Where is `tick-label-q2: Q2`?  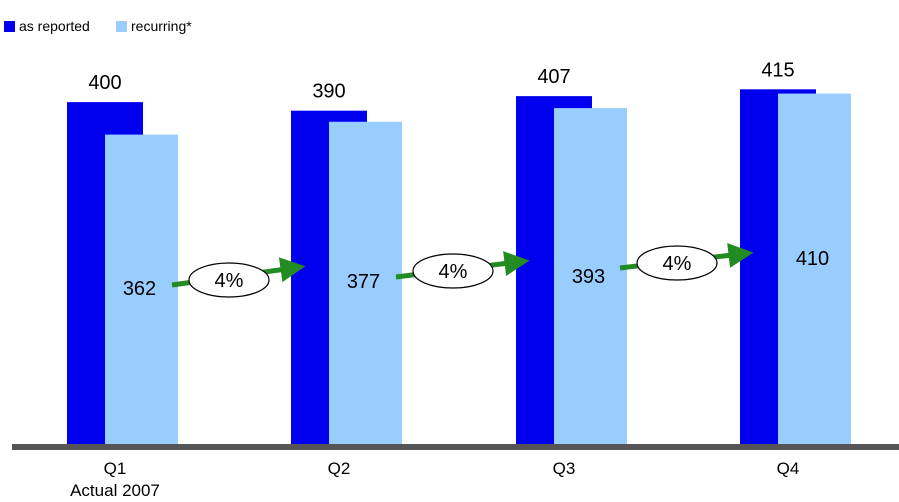 tick-label-q2: Q2 is located at coordinates (339, 468).